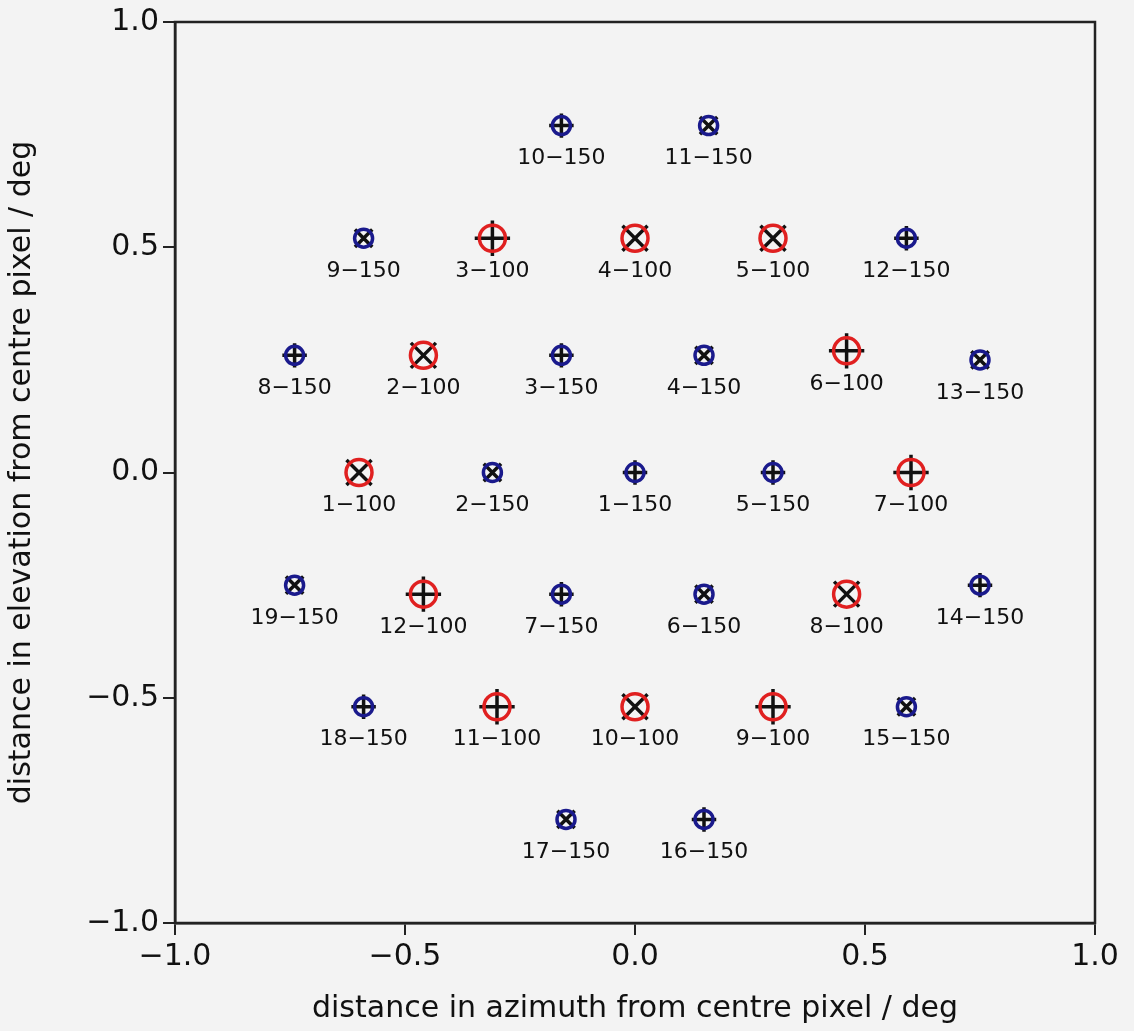  Describe the element at coordinates (708, 157) in the screenshot. I see `annotation: 11−150` at that location.